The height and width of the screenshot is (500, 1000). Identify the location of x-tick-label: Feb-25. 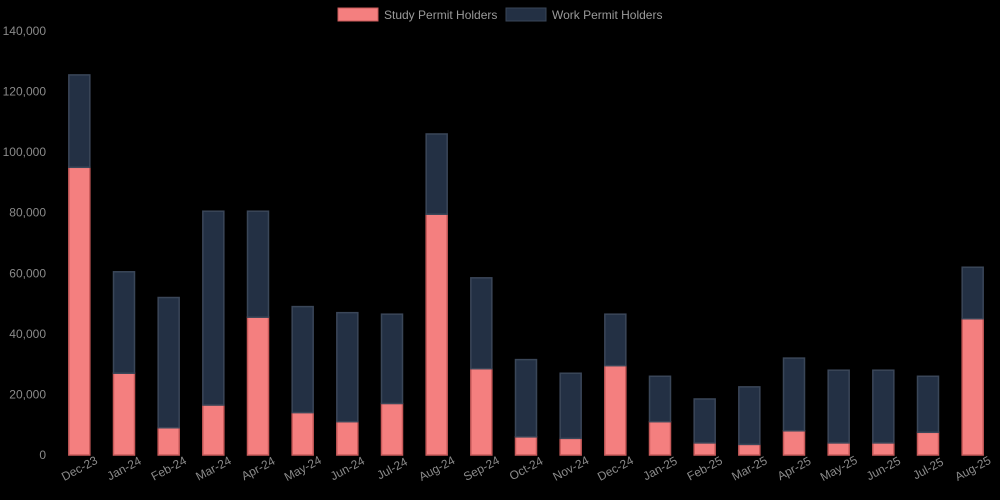
(705, 468).